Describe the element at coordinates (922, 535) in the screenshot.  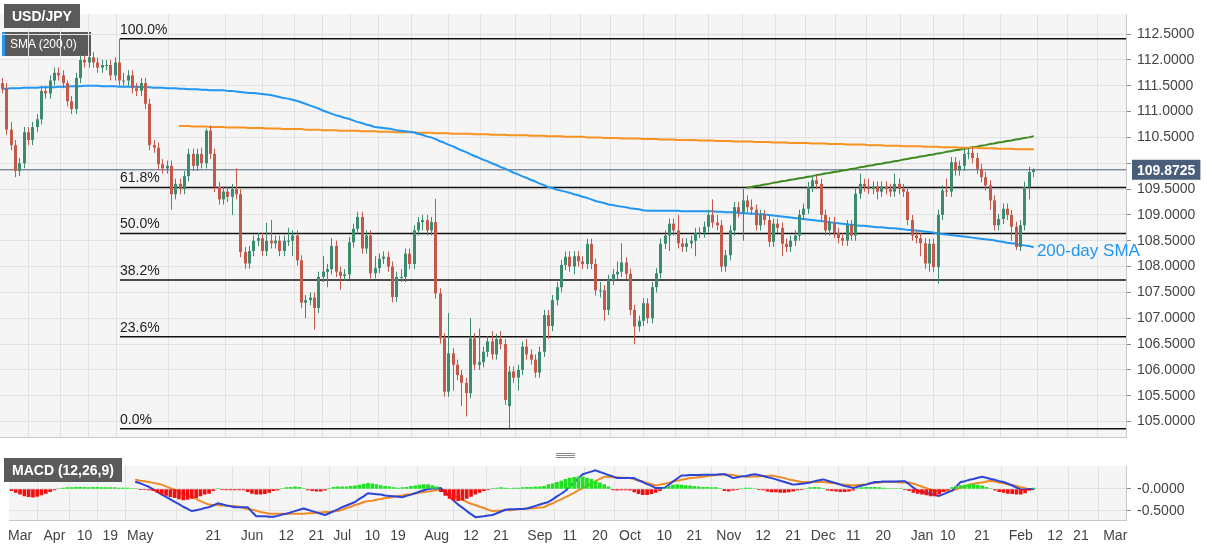
I see `x-tick-label: Jan` at that location.